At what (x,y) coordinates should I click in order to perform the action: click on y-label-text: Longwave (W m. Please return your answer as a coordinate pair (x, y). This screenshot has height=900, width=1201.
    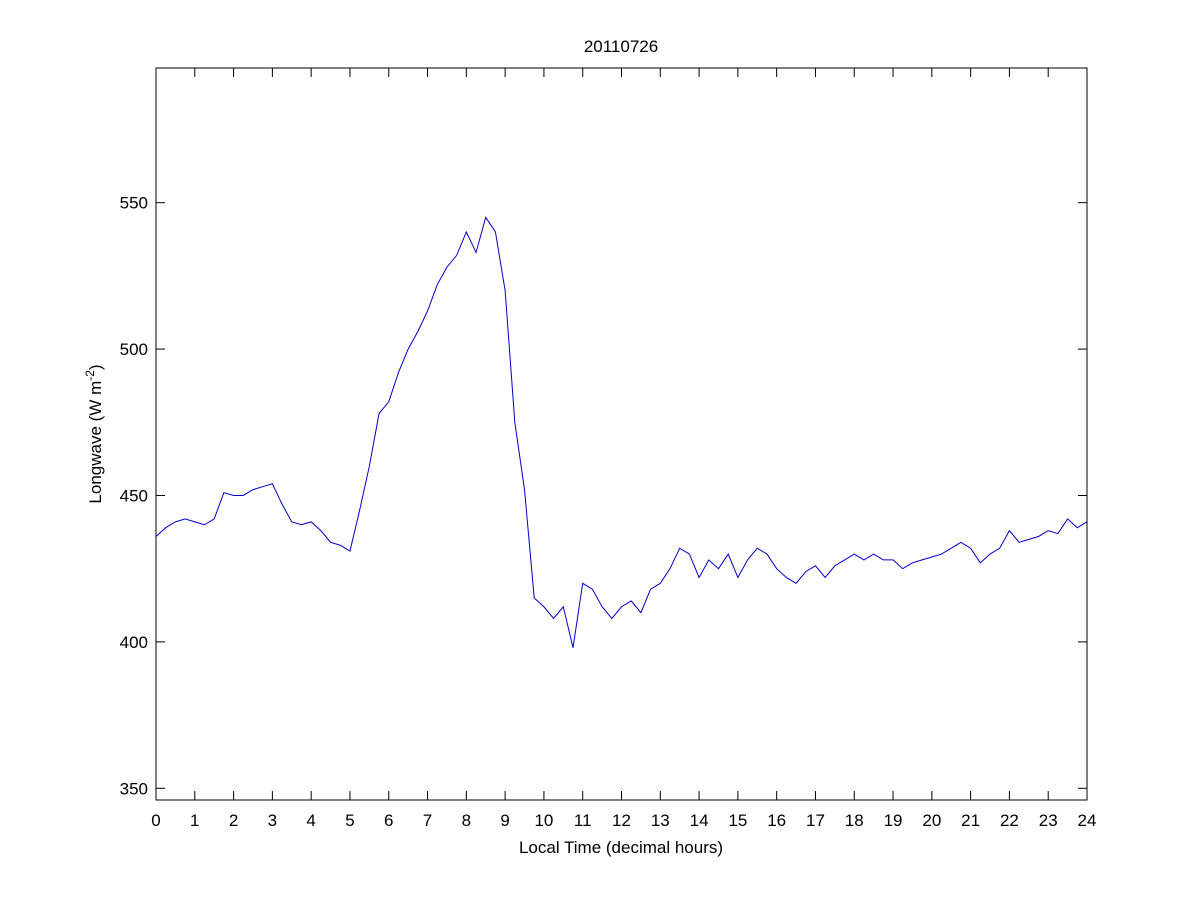
    Looking at the image, I should click on (95, 442).